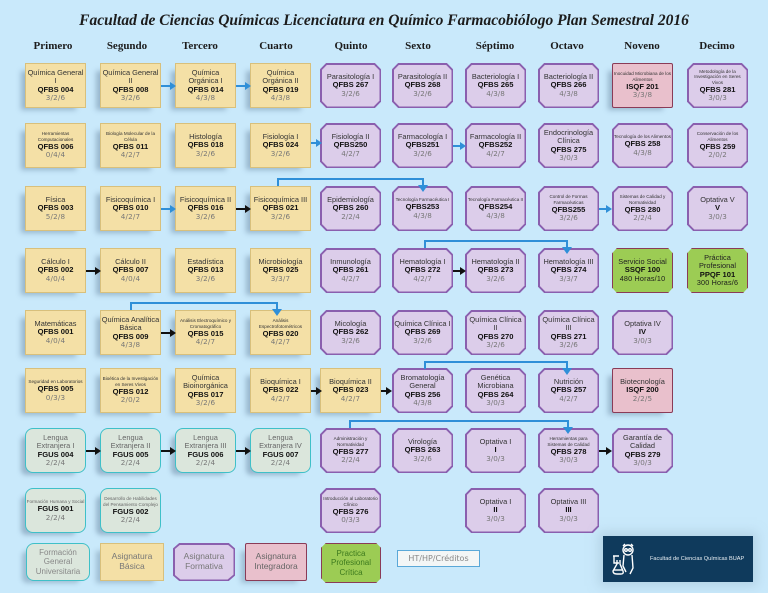  What do you see at coordinates (55, 332) in the screenshot?
I see `course-code: QFBS 001` at bounding box center [55, 332].